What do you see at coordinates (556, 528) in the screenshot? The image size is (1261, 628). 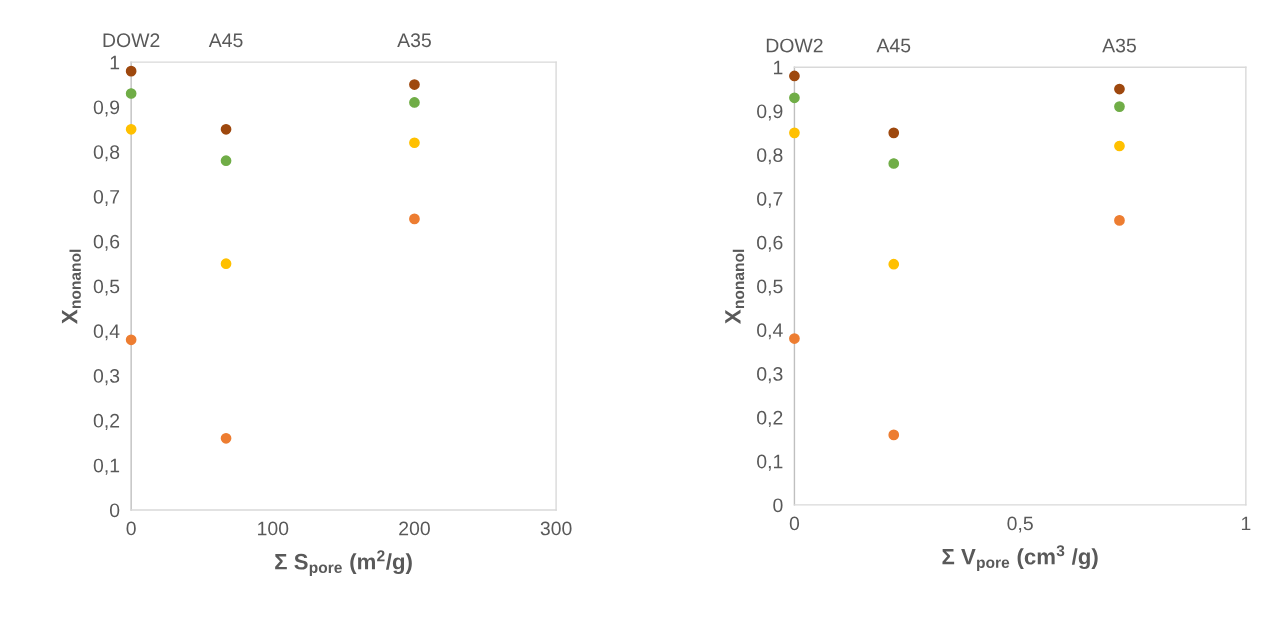 I see `x-tick-label: 300` at bounding box center [556, 528].